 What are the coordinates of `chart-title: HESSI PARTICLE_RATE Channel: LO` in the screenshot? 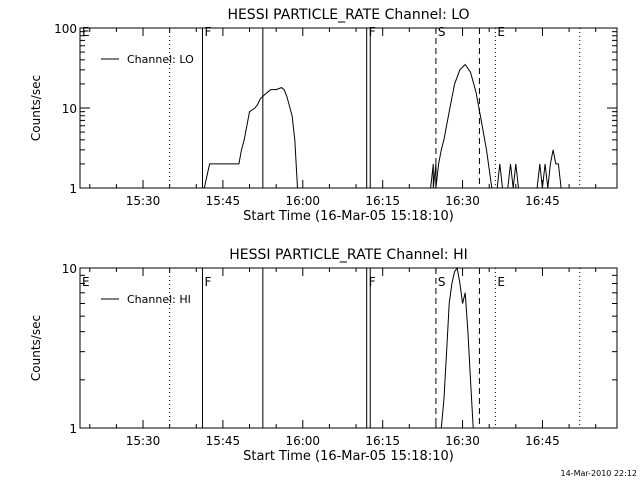 It's located at (348, 15).